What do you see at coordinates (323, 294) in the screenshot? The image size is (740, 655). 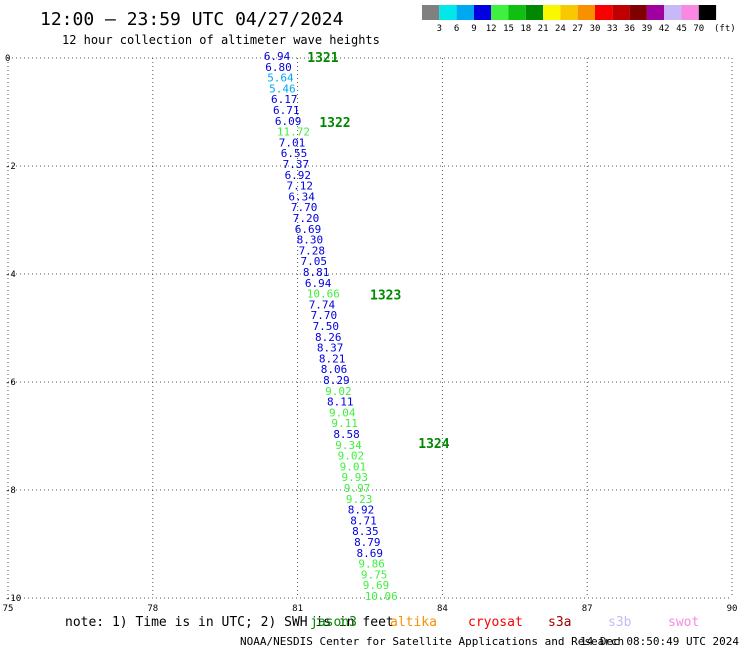 I see `swh-value-label: 10.66` at bounding box center [323, 294].